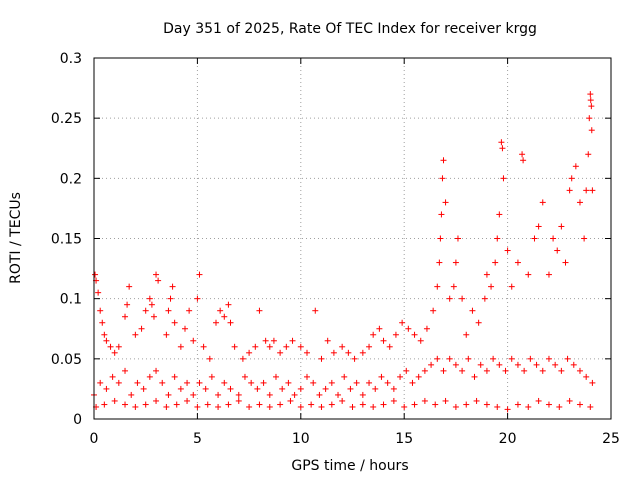  I want to click on x-tick-label: 25, so click(611, 439).